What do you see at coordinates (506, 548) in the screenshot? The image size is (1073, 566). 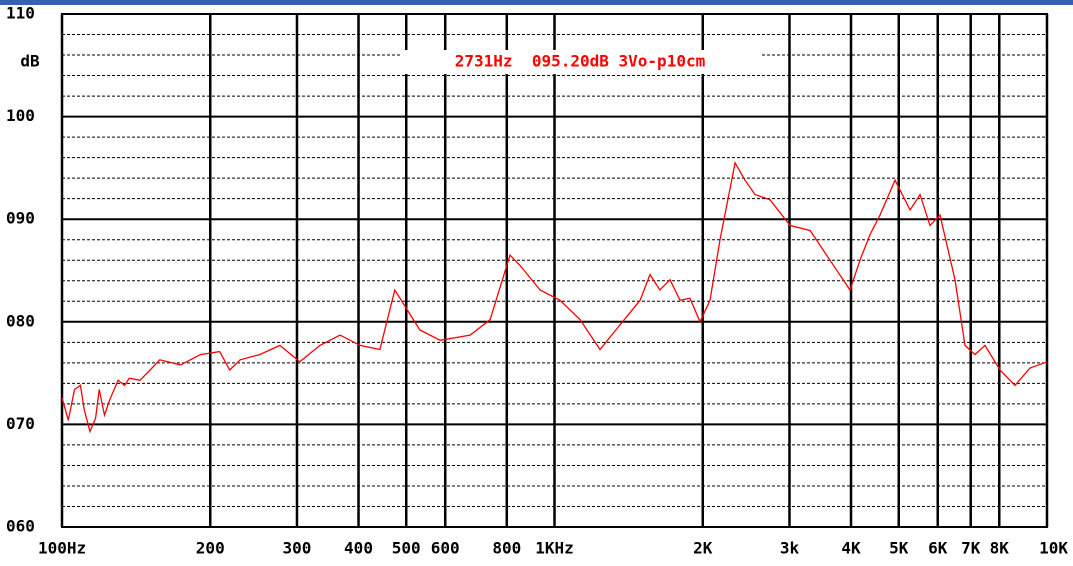 I see `x-tick-label: 800` at bounding box center [506, 548].